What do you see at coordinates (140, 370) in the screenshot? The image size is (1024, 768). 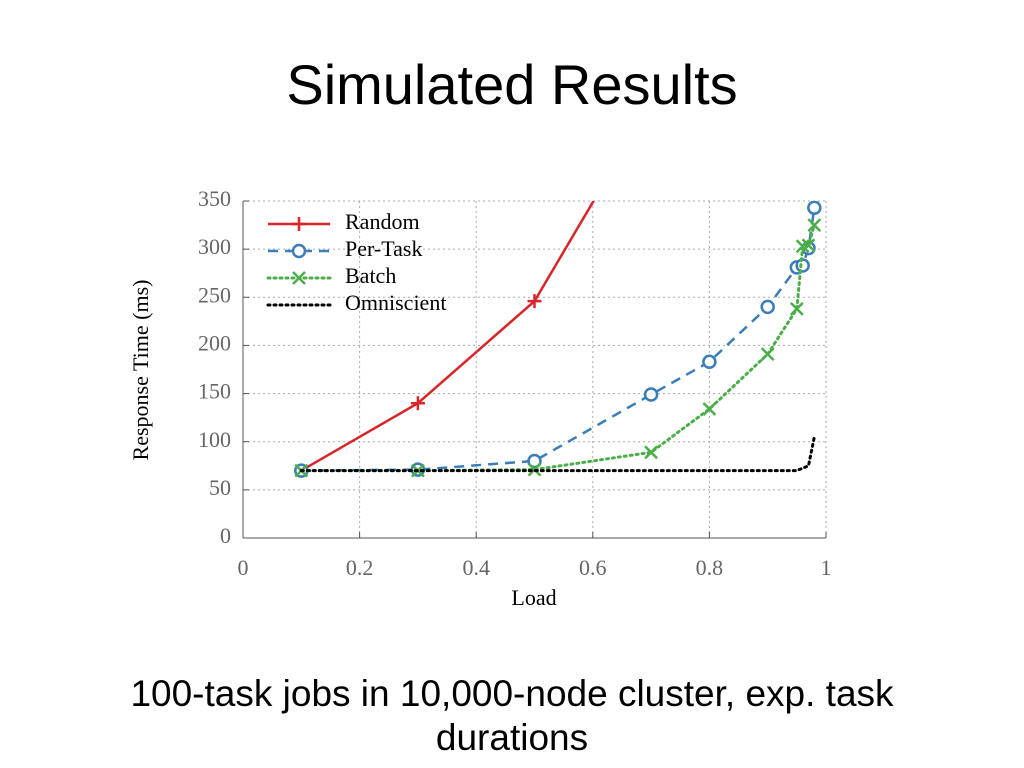 I see `y-axis-label: Response Time (ms)` at bounding box center [140, 370].